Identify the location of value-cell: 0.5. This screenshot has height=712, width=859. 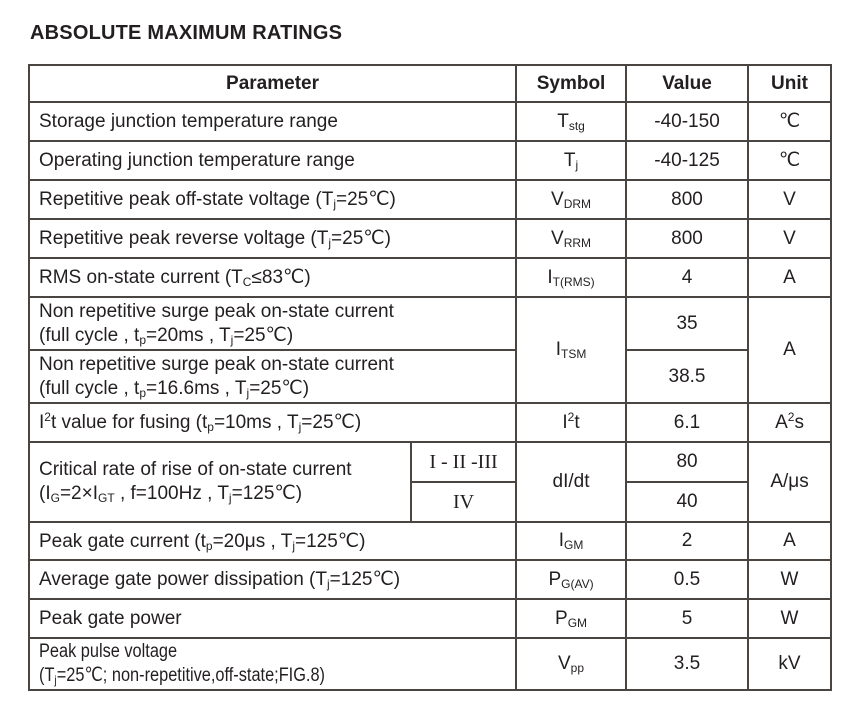
(687, 579).